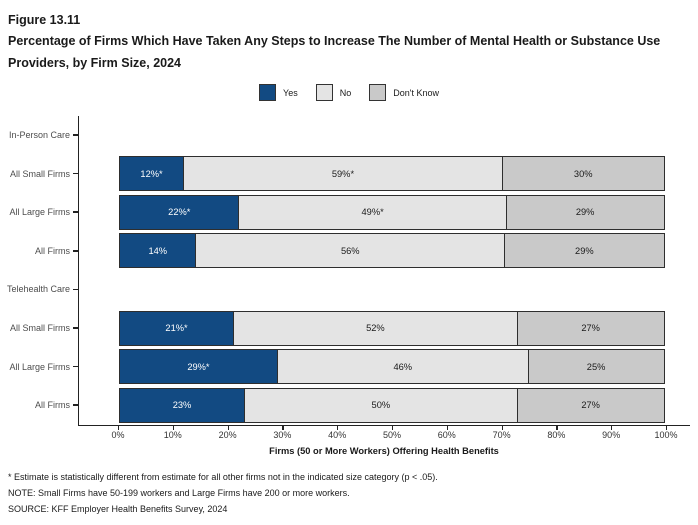 Image resolution: width=698 pixels, height=525 pixels. Describe the element at coordinates (227, 434) in the screenshot. I see `x-tick-label: 20%` at that location.